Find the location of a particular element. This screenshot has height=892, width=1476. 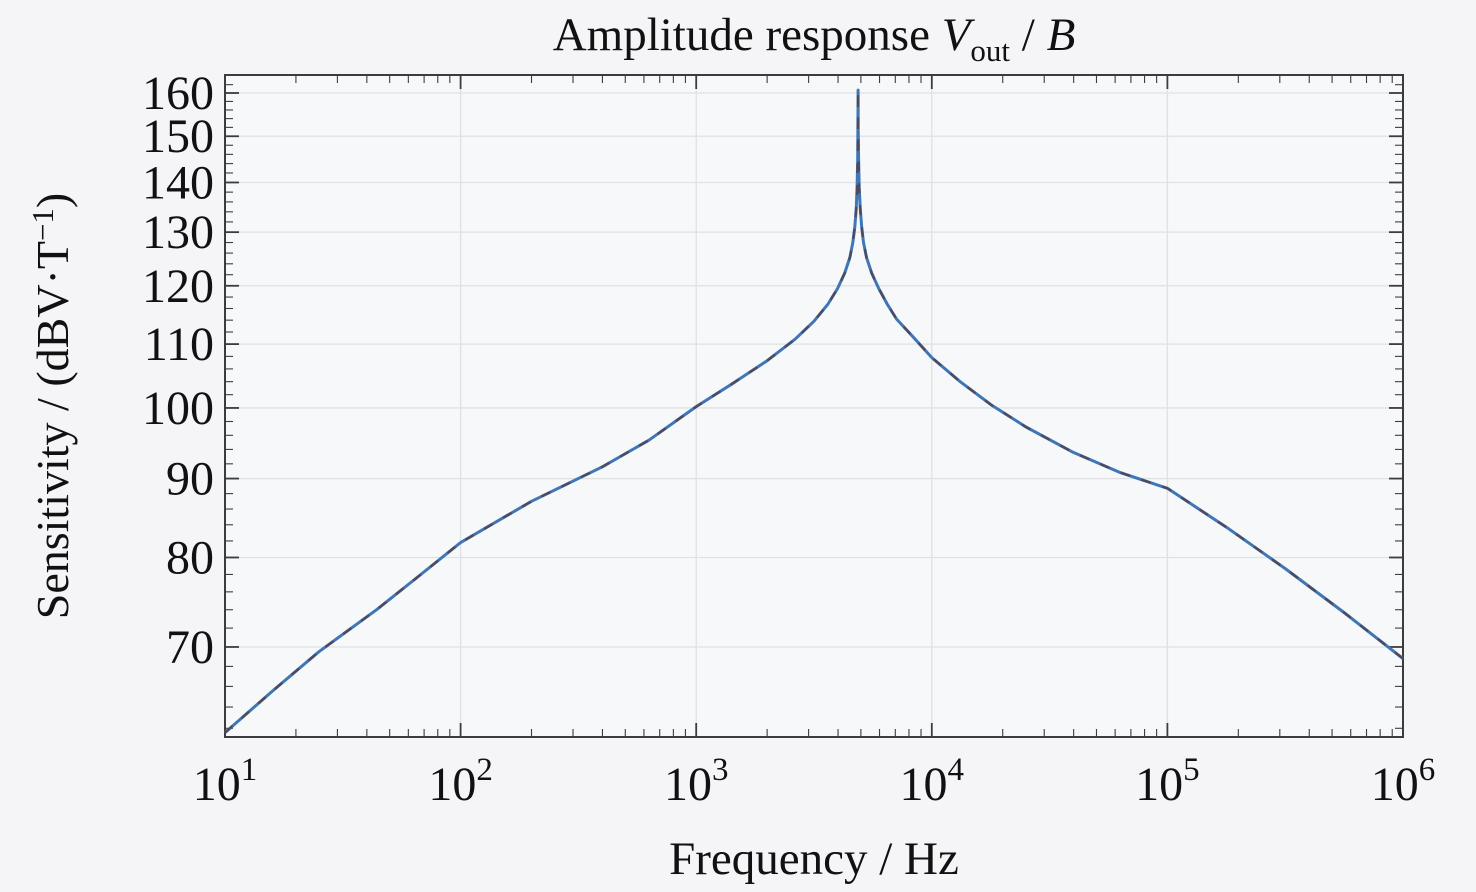

y-tick-label: 130 is located at coordinates (178, 232).